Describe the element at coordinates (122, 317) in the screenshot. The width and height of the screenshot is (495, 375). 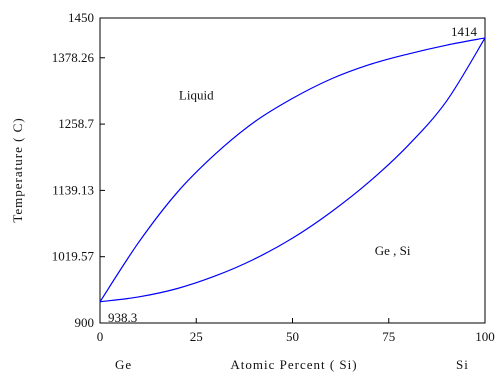
I see `point-label-ge-melting: 938.3` at that location.